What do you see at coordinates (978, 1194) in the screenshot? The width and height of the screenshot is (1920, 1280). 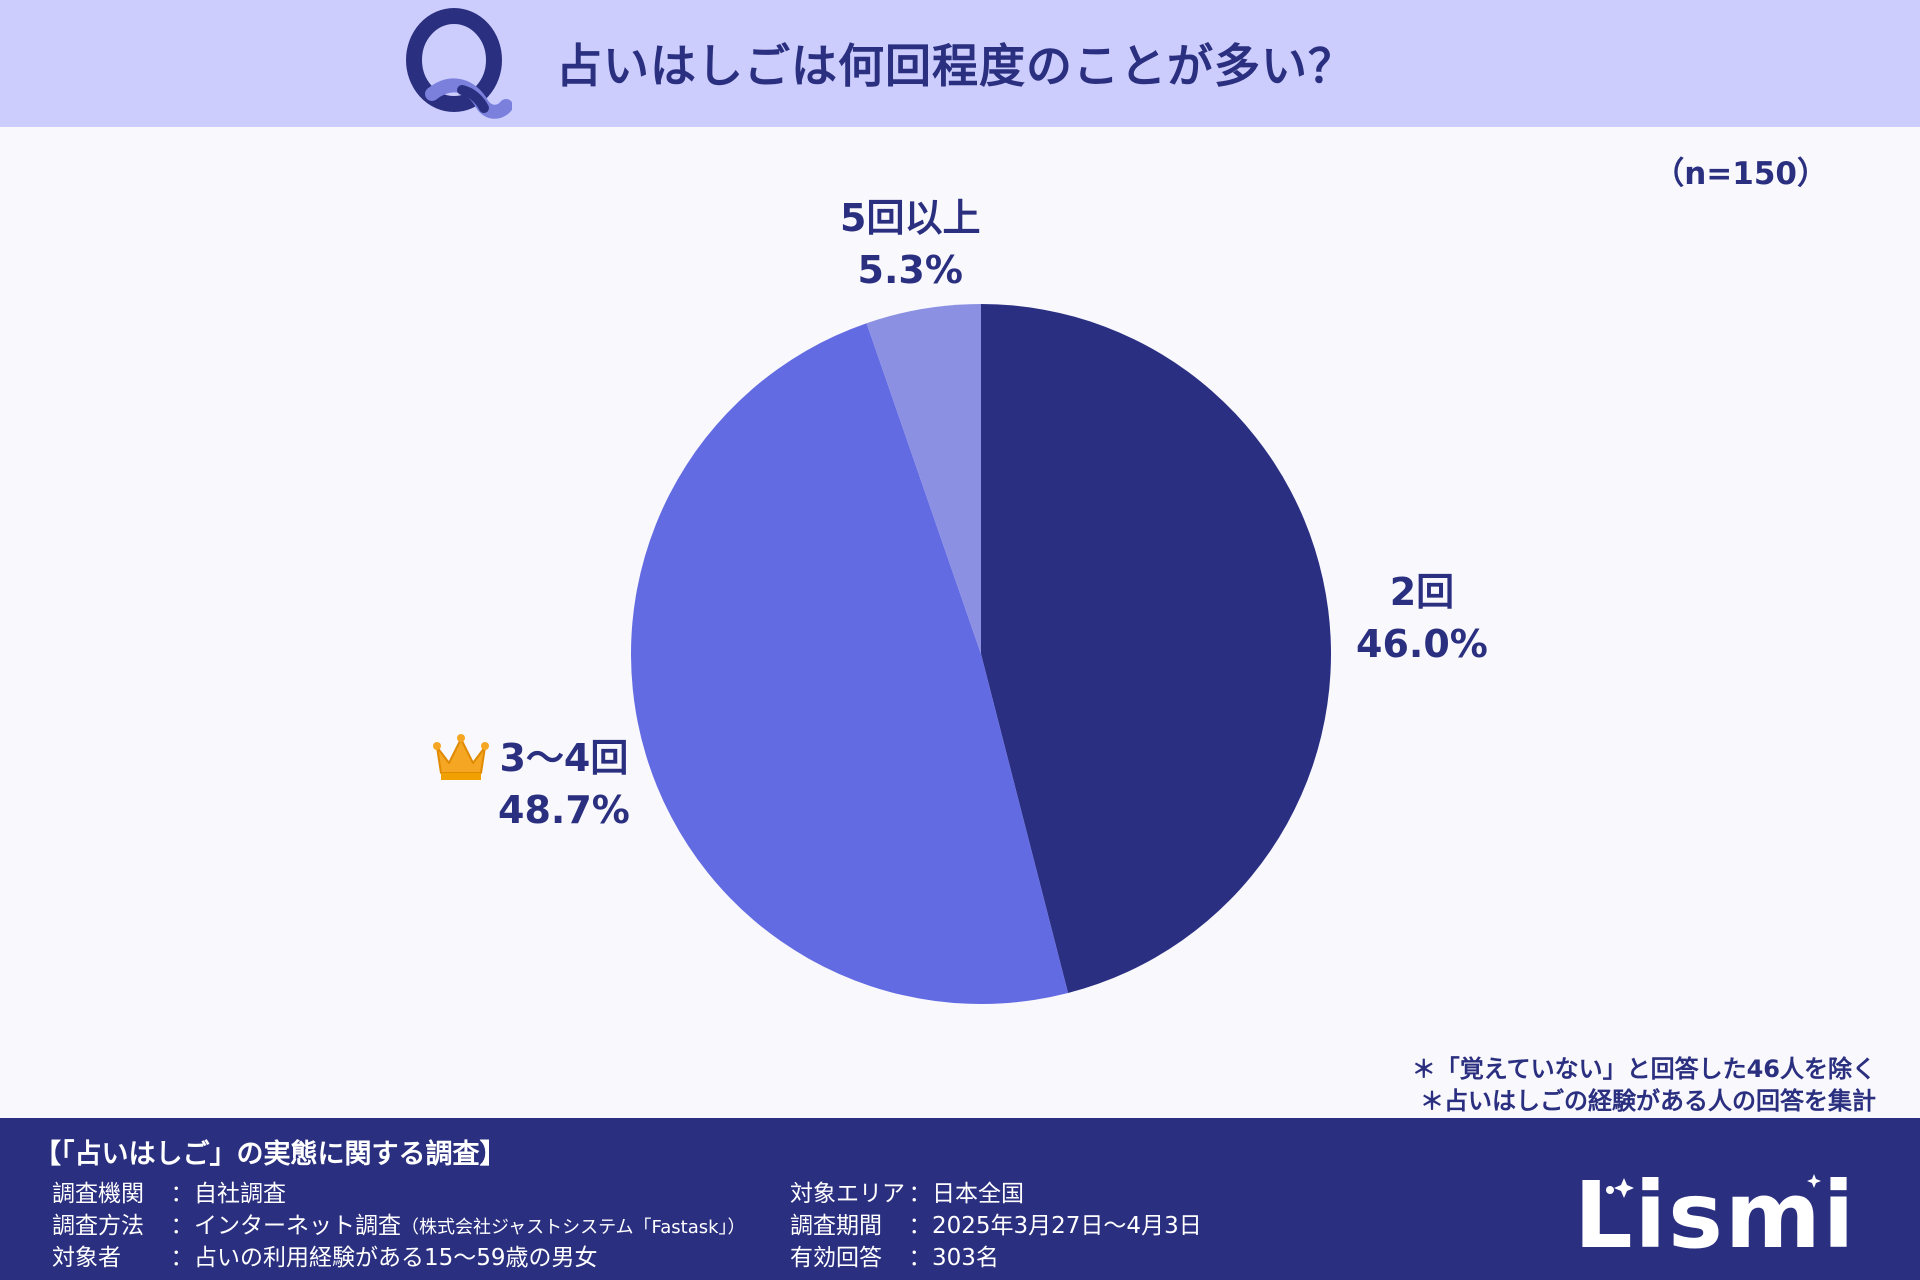 I see `info-value: 日本全国` at bounding box center [978, 1194].